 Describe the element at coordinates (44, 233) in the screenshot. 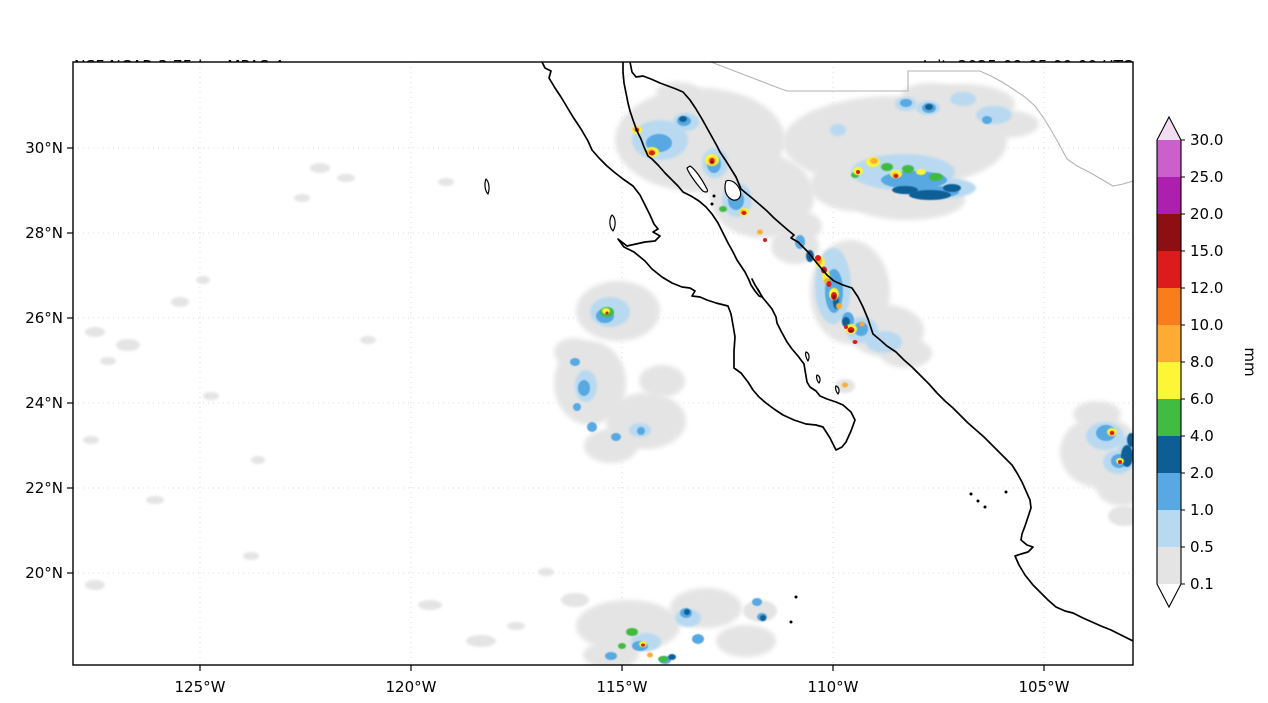

I see `y-tick-label: 28°N` at that location.